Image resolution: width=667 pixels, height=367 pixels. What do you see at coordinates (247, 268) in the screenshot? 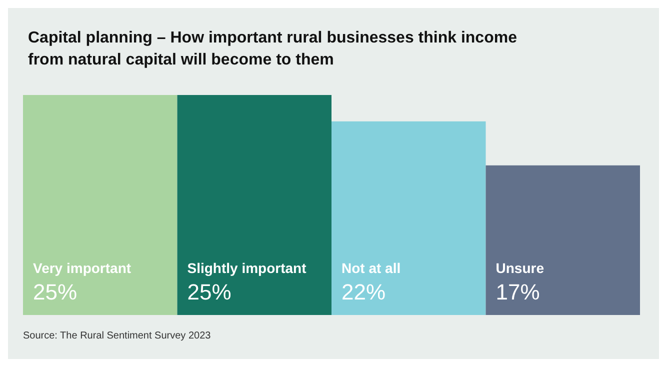
I see `x-tick-label: Slightly important` at bounding box center [247, 268].